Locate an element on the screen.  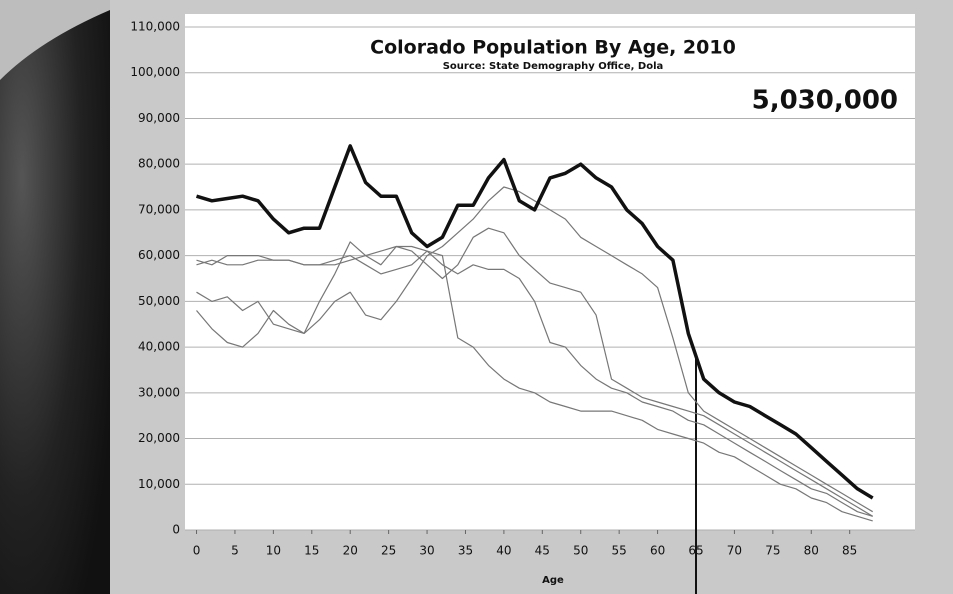
y-tick-label: 10,000 is located at coordinates (159, 484).